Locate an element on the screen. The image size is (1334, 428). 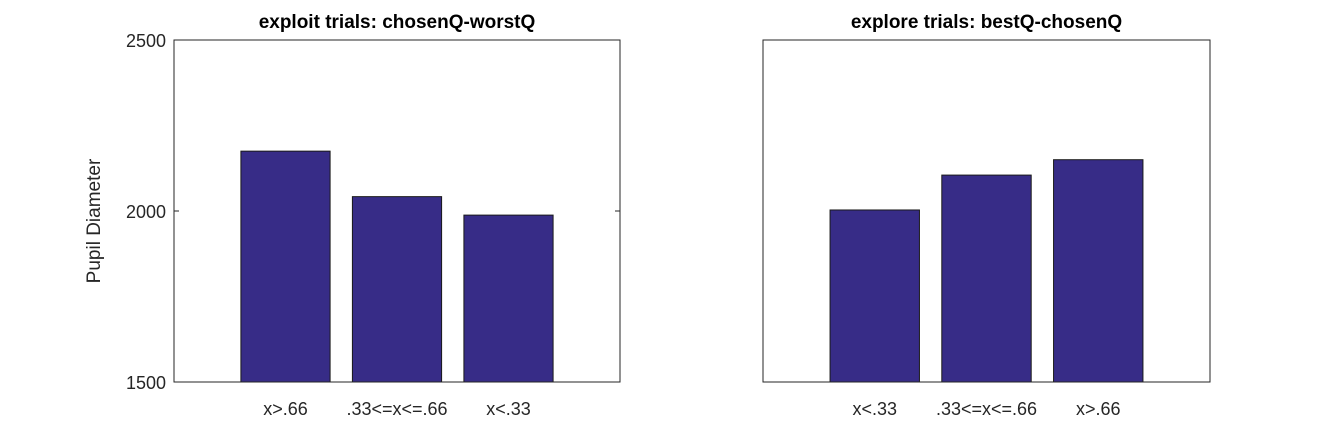
x-tick-label-0: x>.66 is located at coordinates (285, 409).